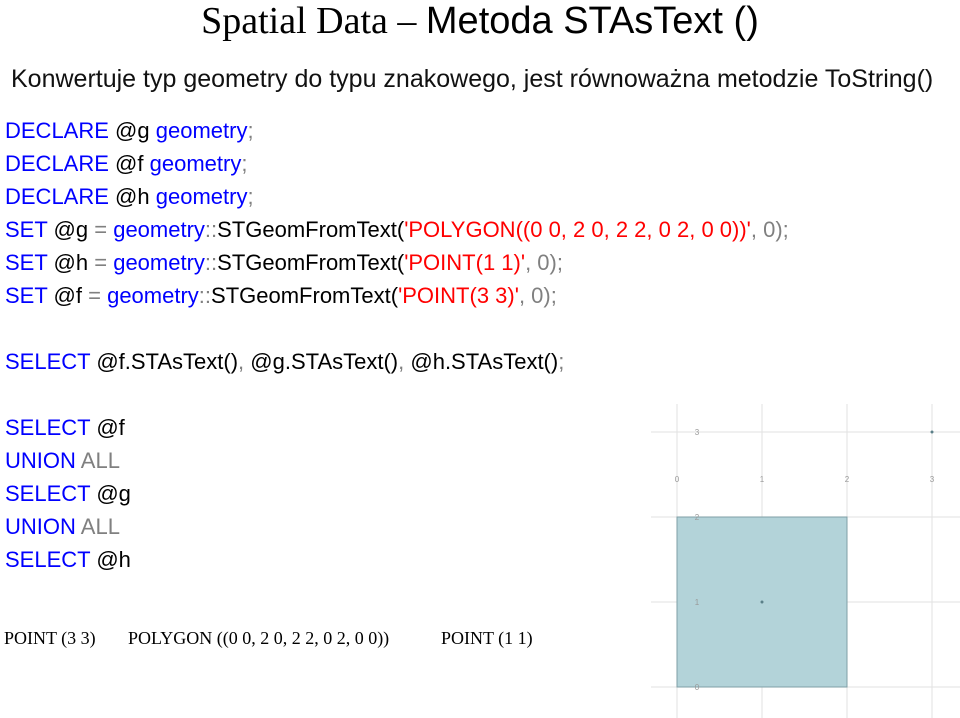 The height and width of the screenshot is (718, 960). I want to click on code-line-1: DECLARE @g geometry;, so click(129, 131).